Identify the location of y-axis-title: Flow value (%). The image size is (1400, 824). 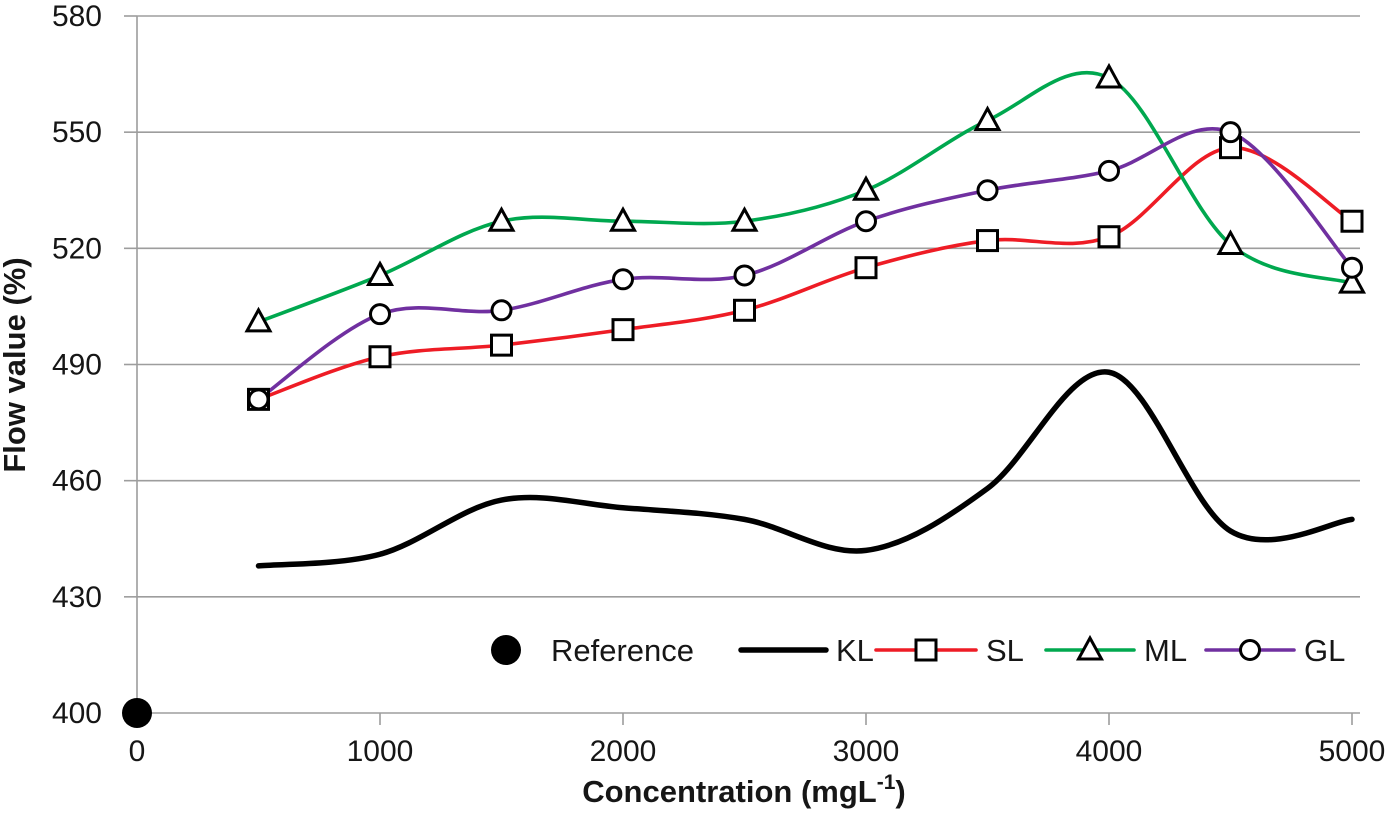
(16, 364).